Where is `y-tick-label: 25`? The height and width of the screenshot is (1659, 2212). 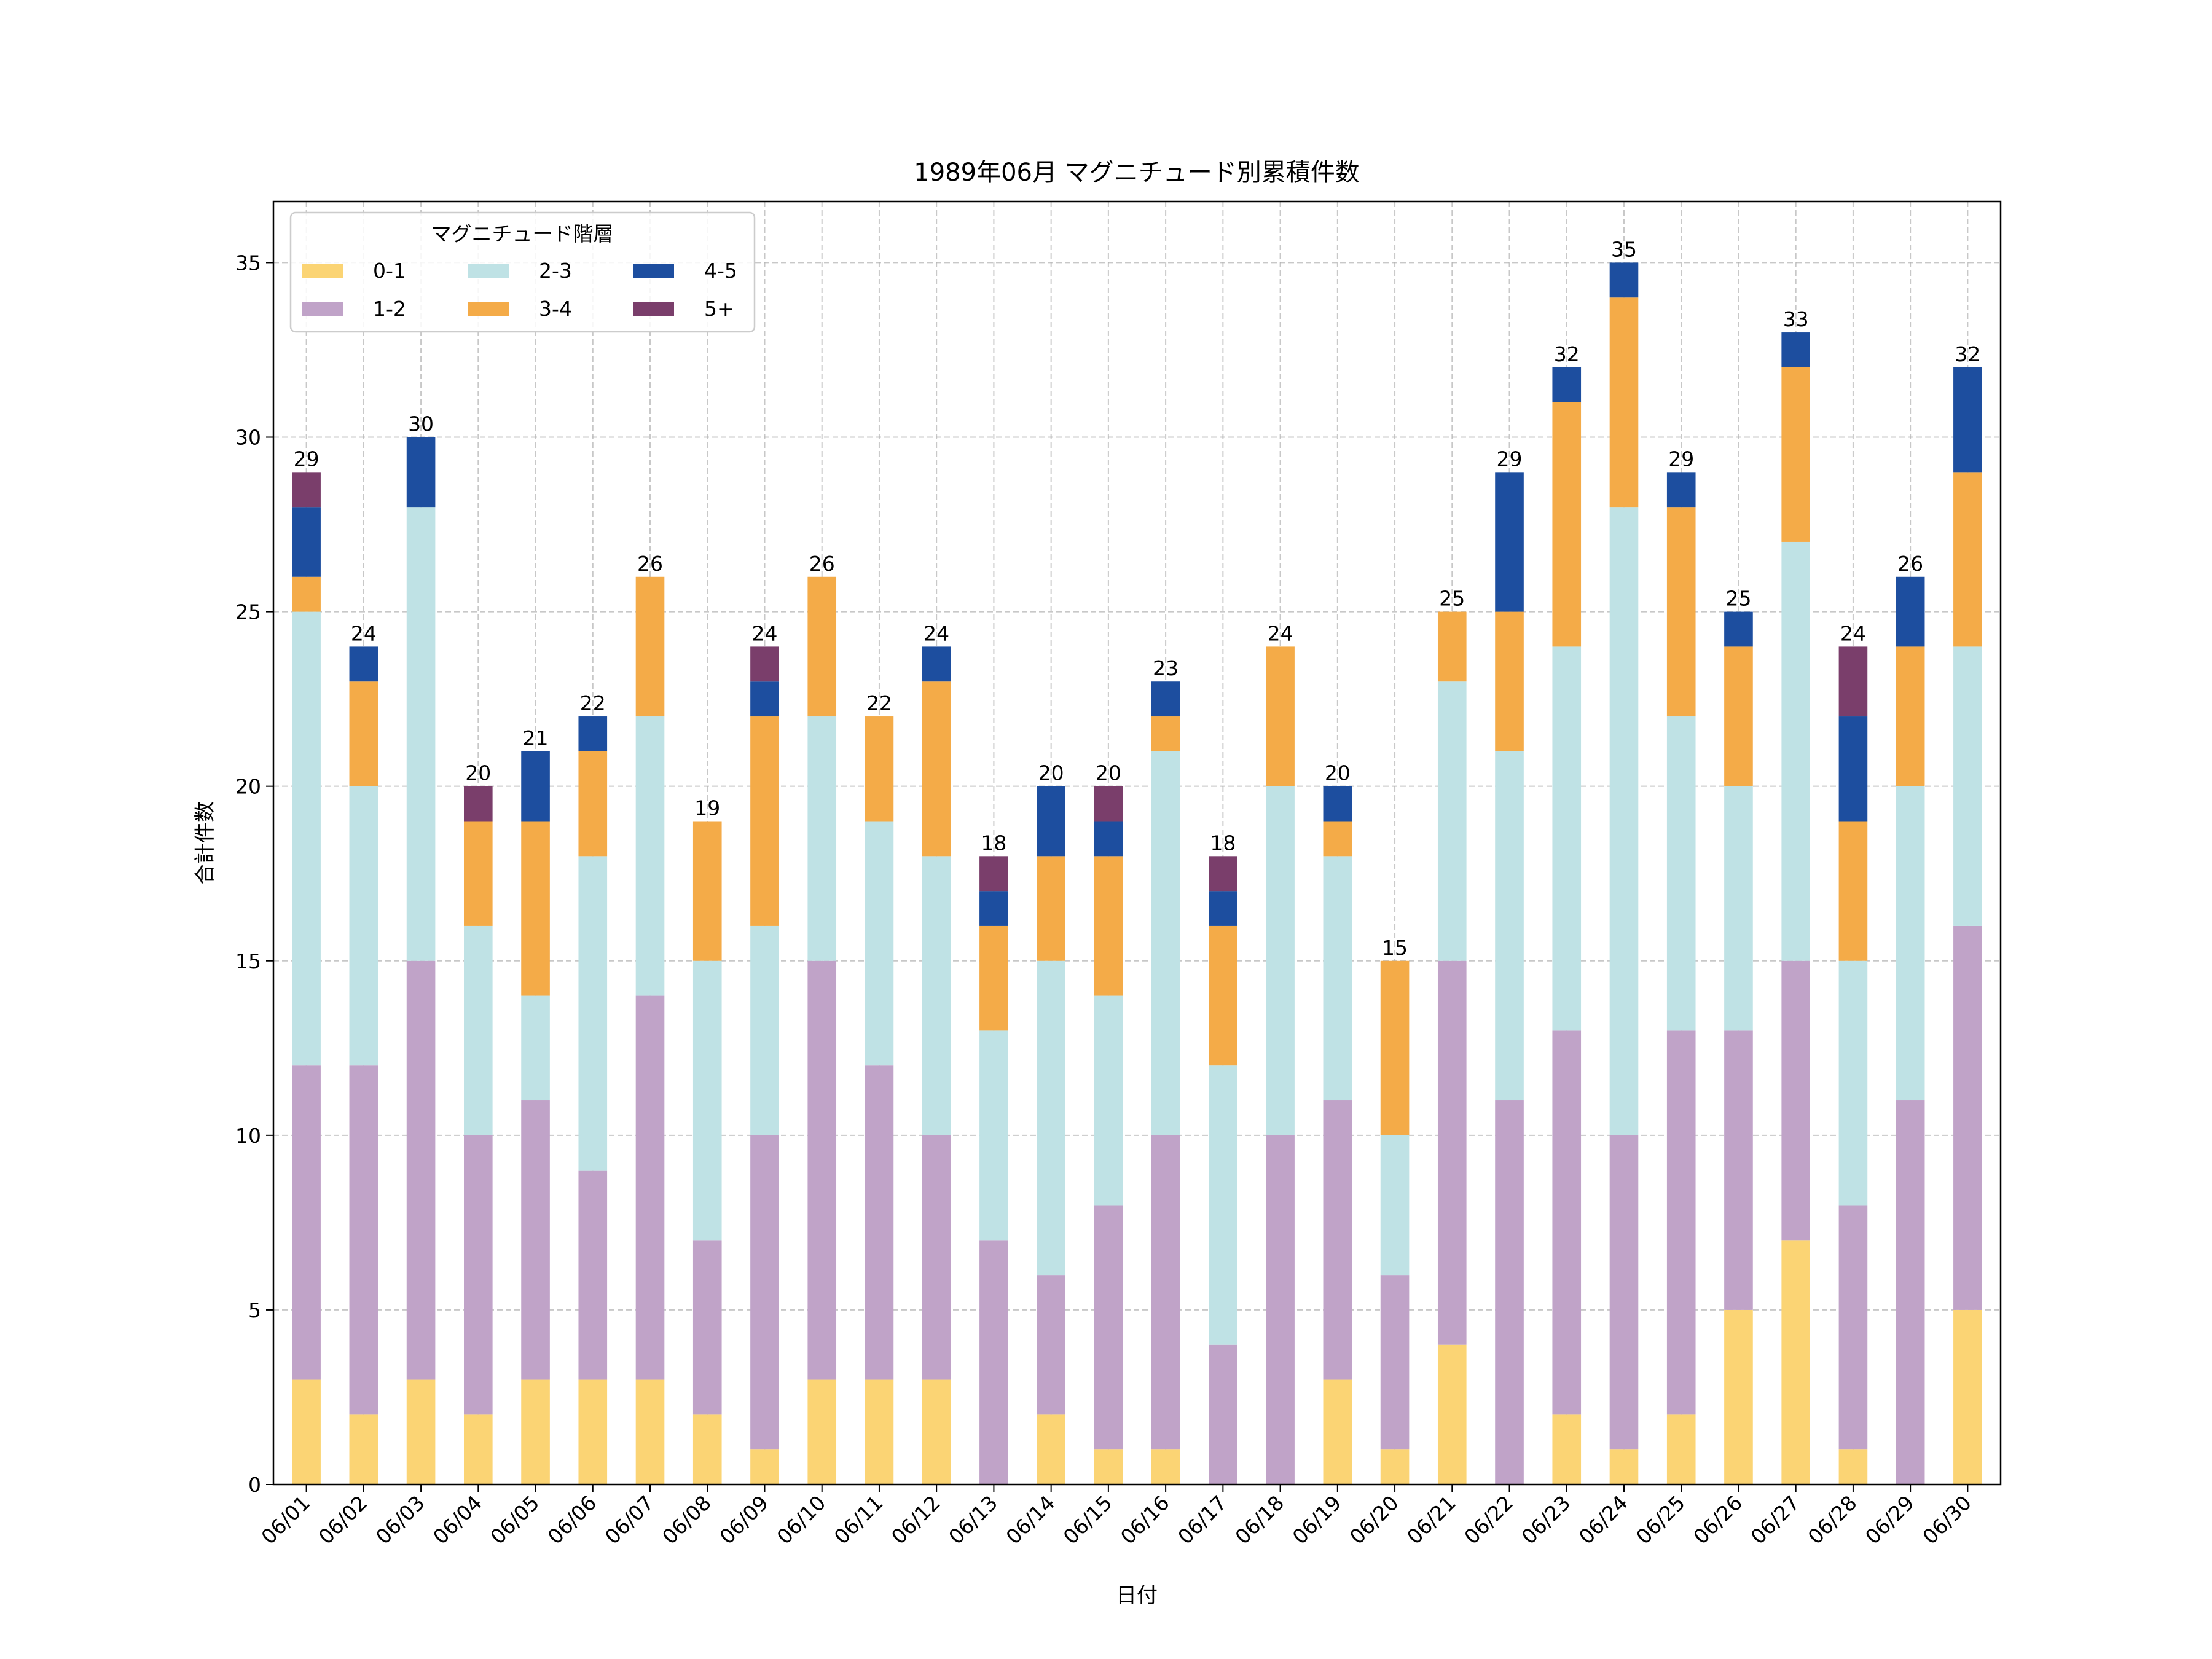
y-tick-label: 25 is located at coordinates (248, 612).